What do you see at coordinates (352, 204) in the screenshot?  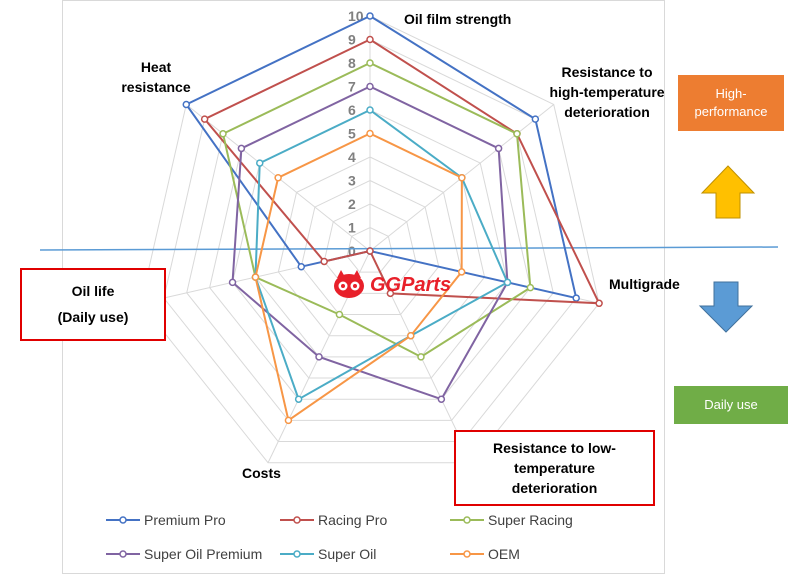 I see `tick-label: 2` at bounding box center [352, 204].